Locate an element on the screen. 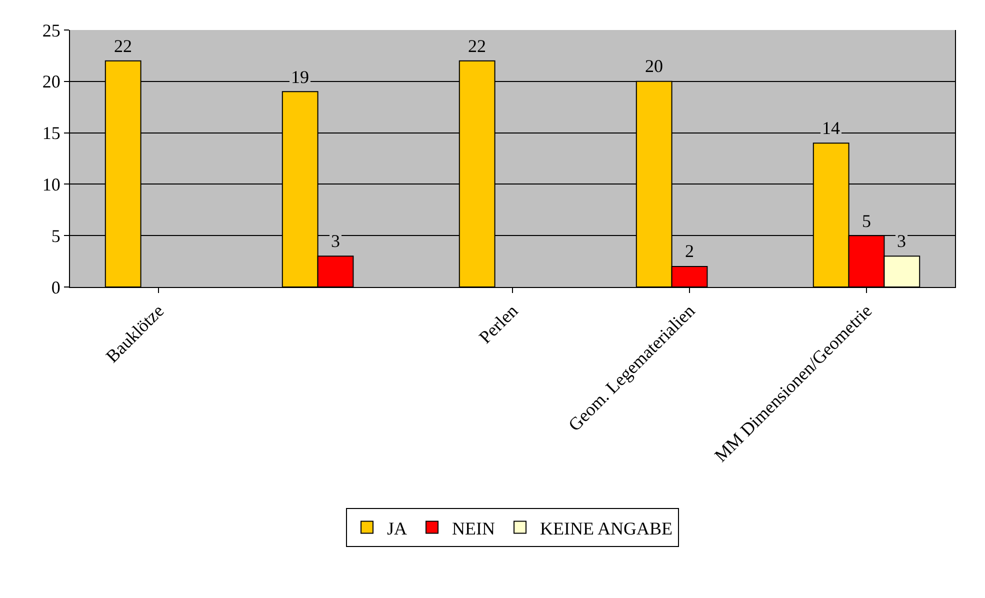 The image size is (985, 598). data-label: 14 is located at coordinates (831, 128).